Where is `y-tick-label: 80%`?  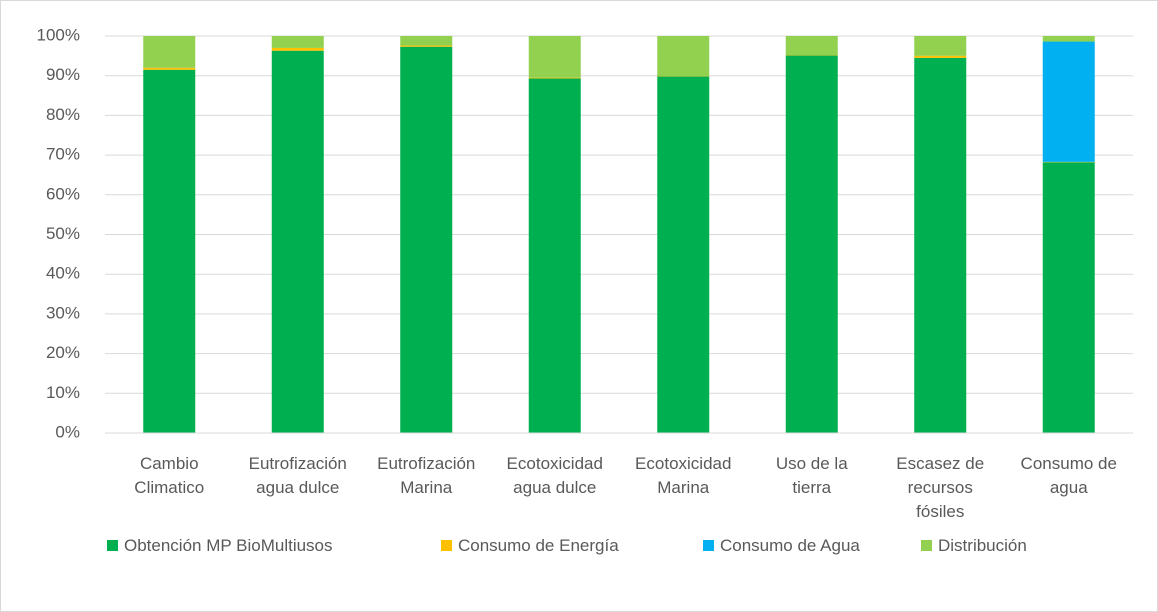 y-tick-label: 80% is located at coordinates (63, 114).